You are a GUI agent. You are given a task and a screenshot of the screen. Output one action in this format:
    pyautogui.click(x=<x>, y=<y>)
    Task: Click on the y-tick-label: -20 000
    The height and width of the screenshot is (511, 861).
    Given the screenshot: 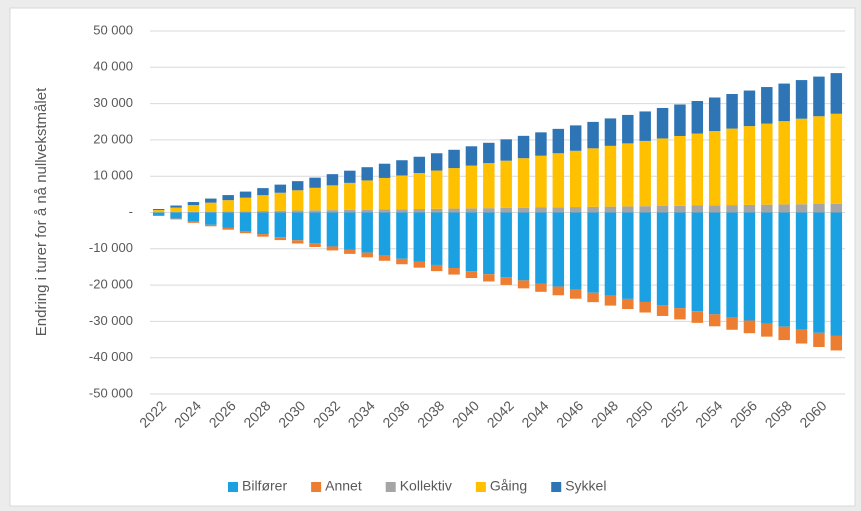 What is the action you would take?
    pyautogui.click(x=111, y=284)
    